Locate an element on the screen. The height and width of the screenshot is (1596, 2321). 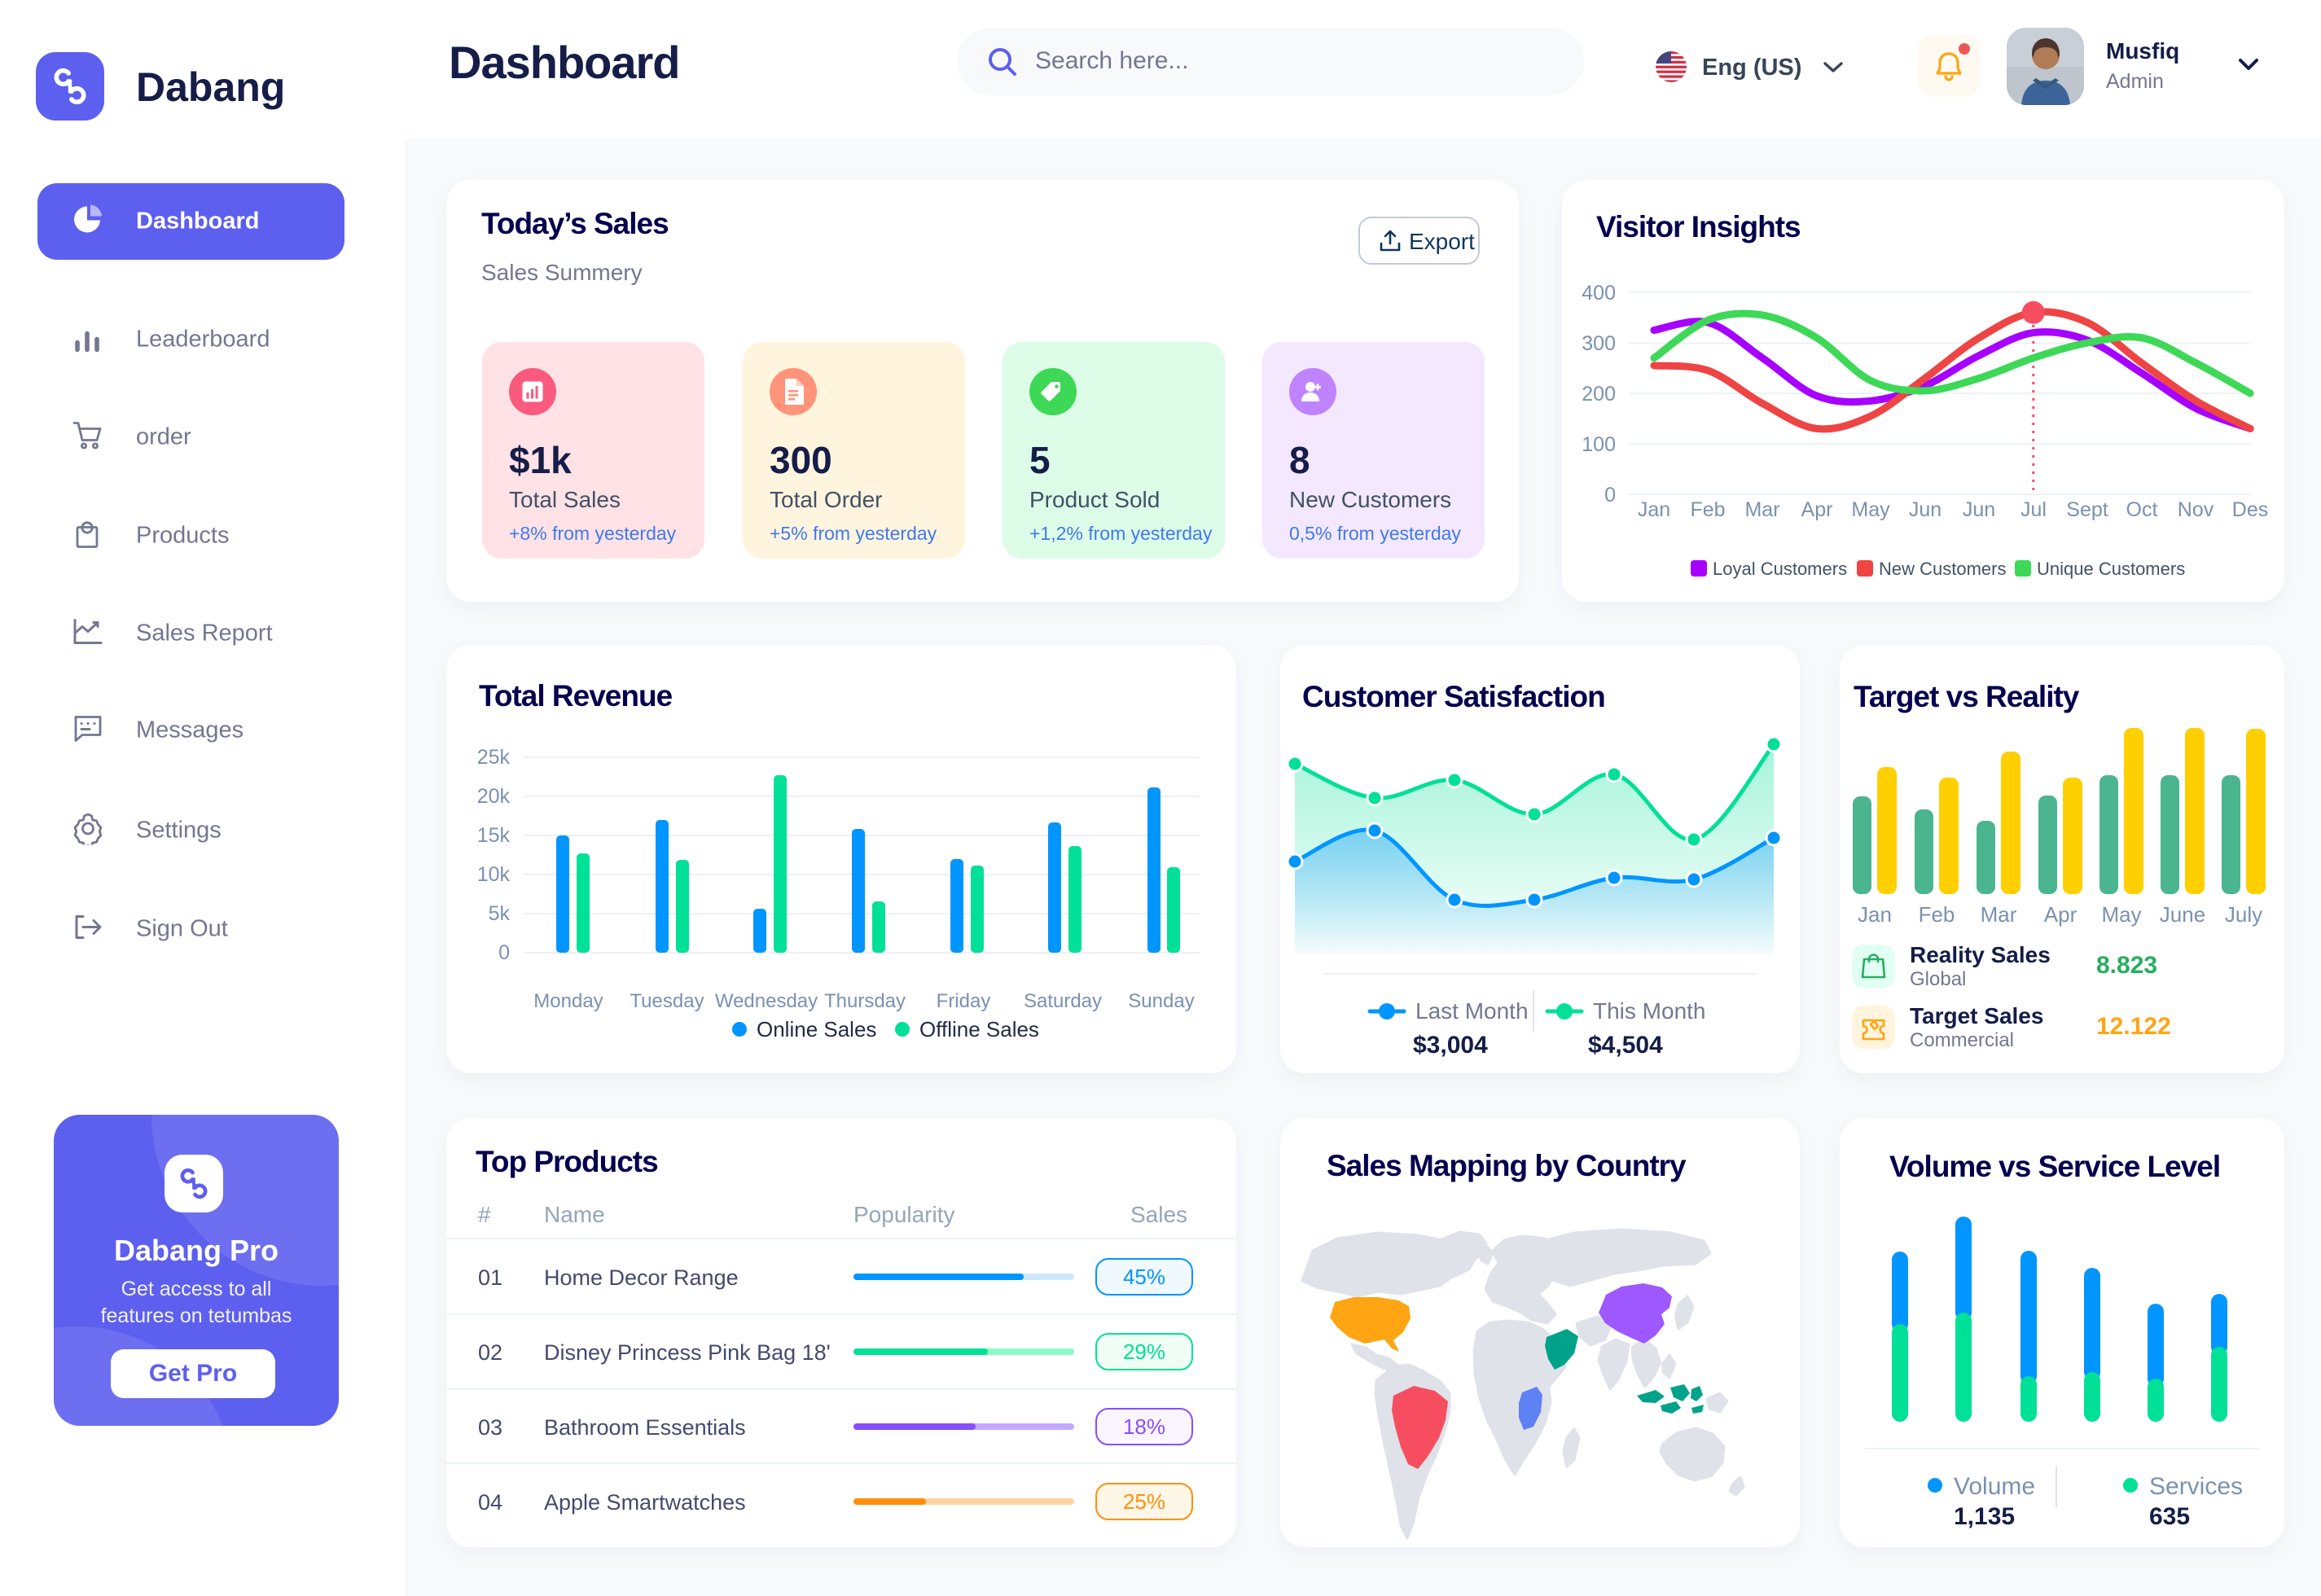
svg-text: Tuesday is located at coordinates (667, 1001).